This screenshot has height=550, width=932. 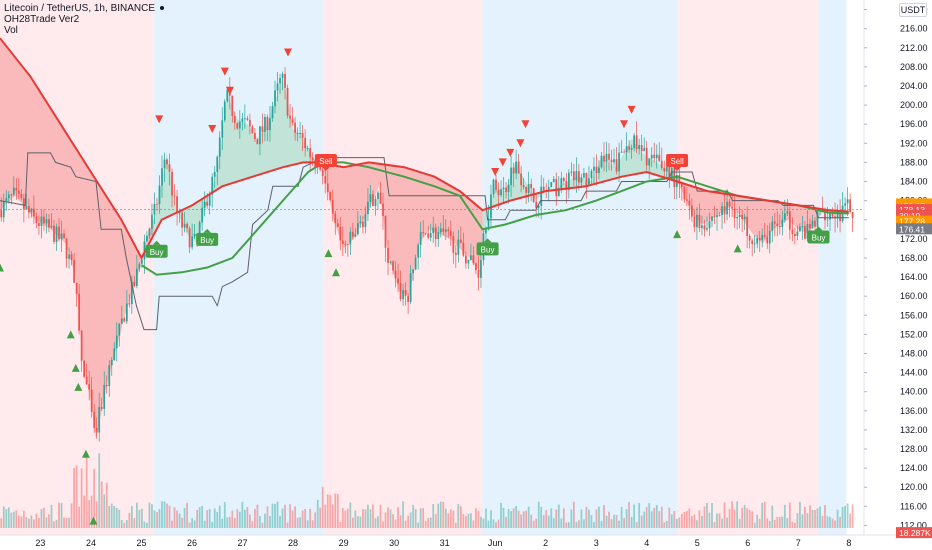 What do you see at coordinates (914, 487) in the screenshot?
I see `price-tick-label: 120.00` at bounding box center [914, 487].